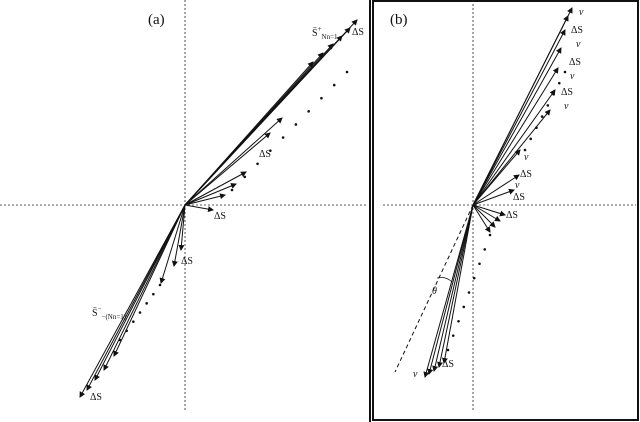 The height and width of the screenshot is (422, 640). I want to click on label-sub: Nn=1, so click(330, 37).